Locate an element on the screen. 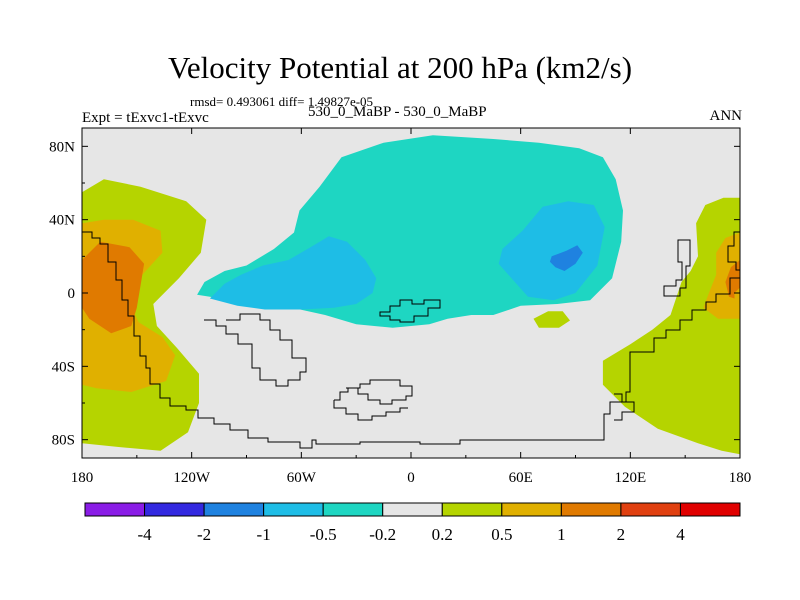 The height and width of the screenshot is (600, 800). colorbar-label: 4 is located at coordinates (680, 534).